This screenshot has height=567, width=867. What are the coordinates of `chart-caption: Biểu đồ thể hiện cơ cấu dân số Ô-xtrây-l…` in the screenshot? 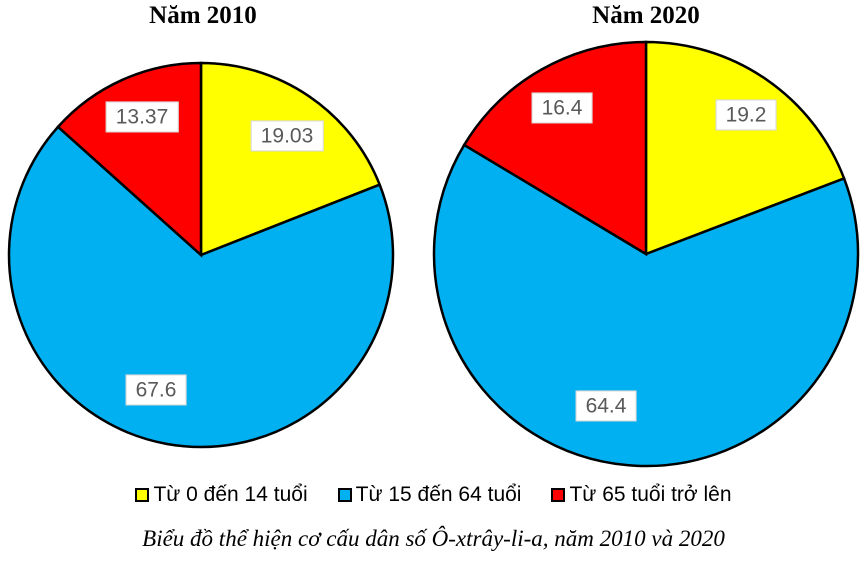 It's located at (433, 538).